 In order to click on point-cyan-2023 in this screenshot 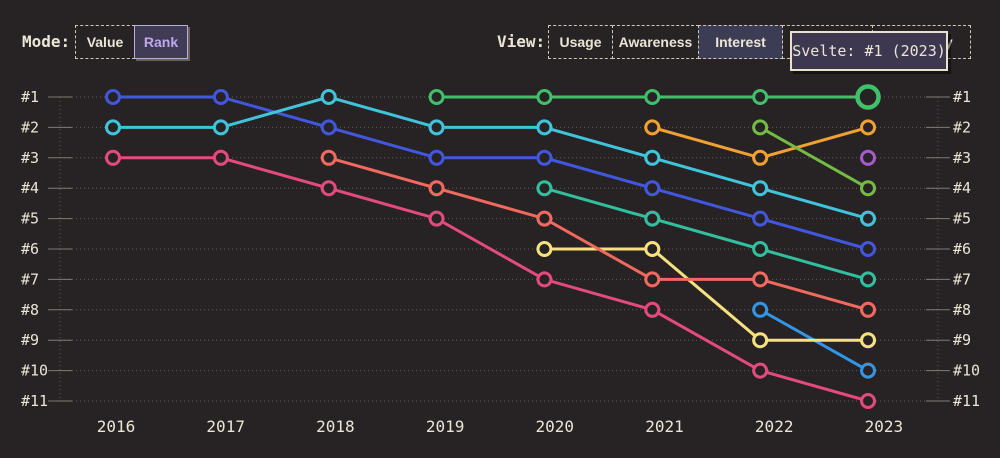, I will do `click(868, 218)`.